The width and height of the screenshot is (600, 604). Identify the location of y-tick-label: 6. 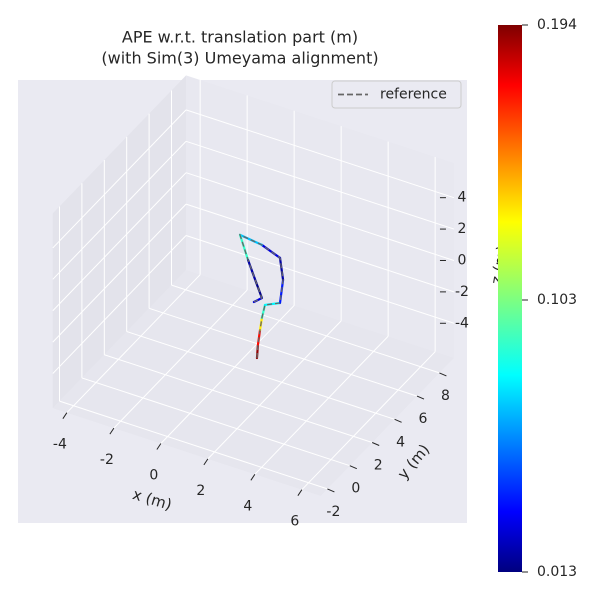
(423, 419).